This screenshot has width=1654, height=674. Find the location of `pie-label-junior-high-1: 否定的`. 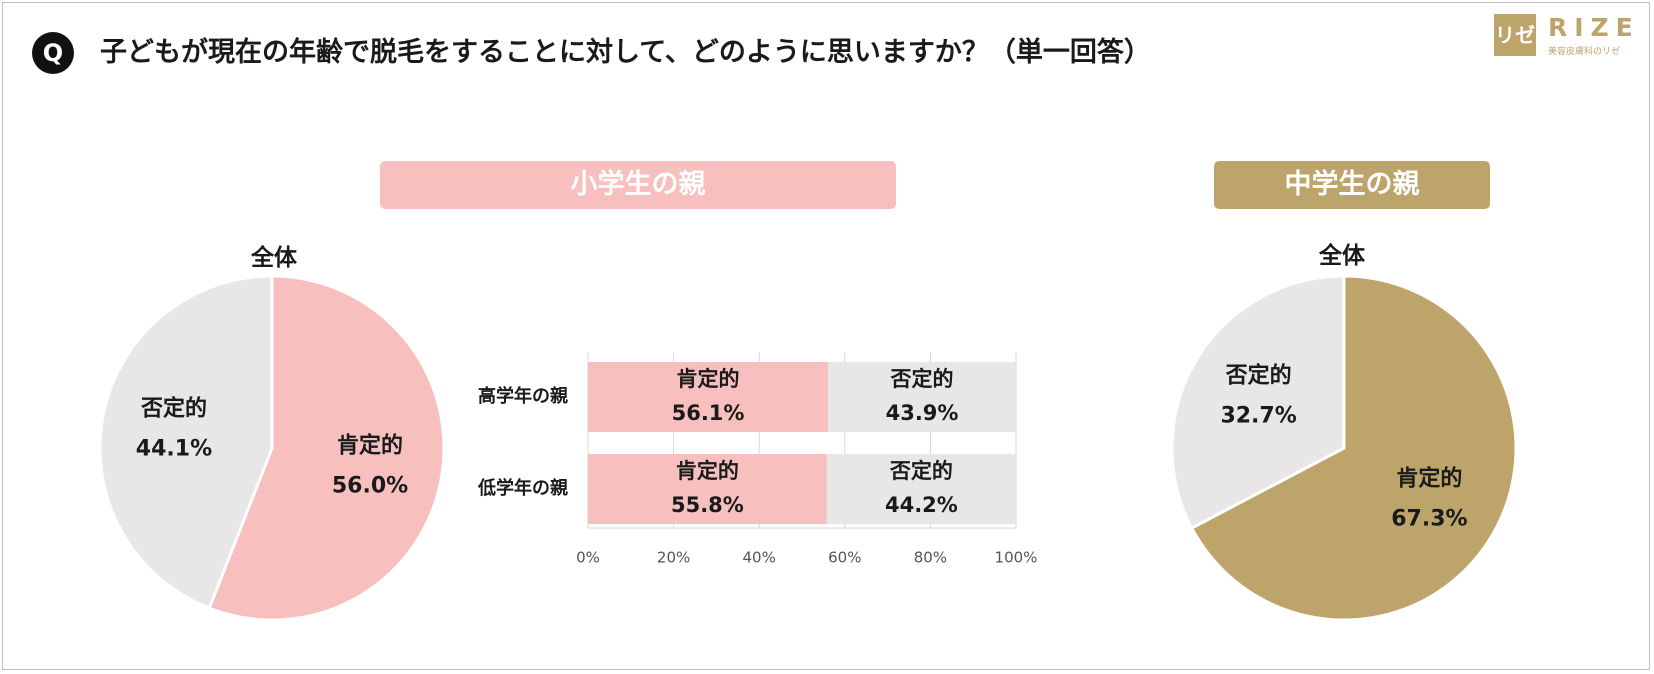

pie-label-junior-high-1: 否定的 is located at coordinates (1258, 375).